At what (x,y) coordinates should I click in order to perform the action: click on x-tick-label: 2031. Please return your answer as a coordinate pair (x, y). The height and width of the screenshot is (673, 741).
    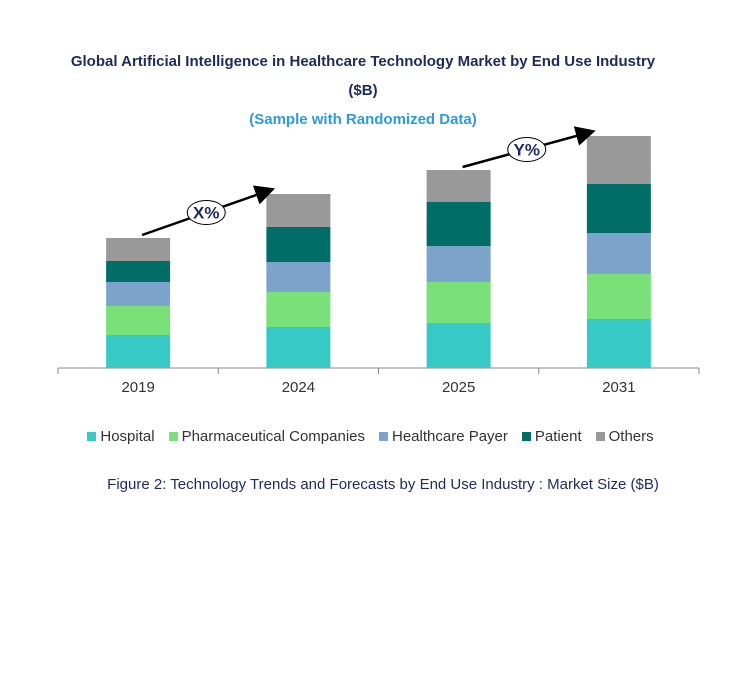
    Looking at the image, I should click on (618, 387).